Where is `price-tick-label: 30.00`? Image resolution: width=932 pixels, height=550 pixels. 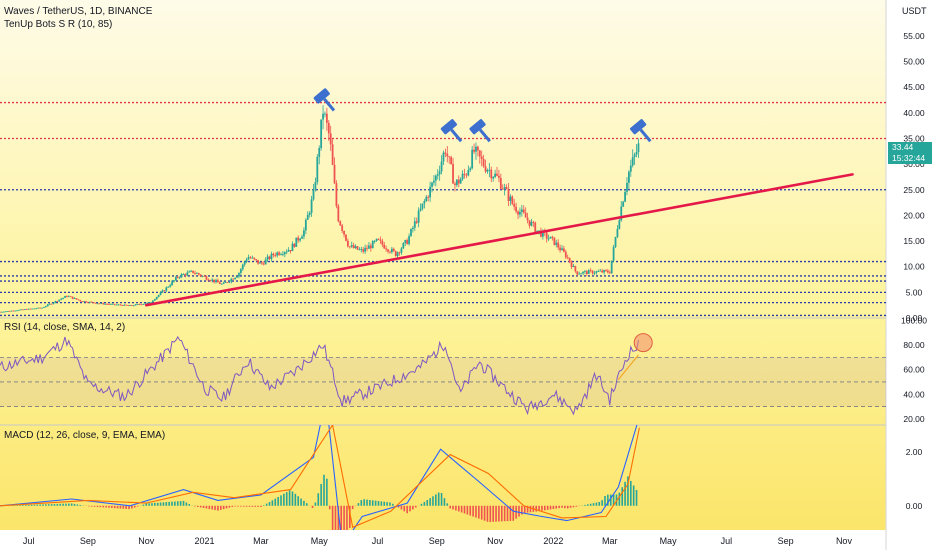 price-tick-label: 30.00 is located at coordinates (914, 164).